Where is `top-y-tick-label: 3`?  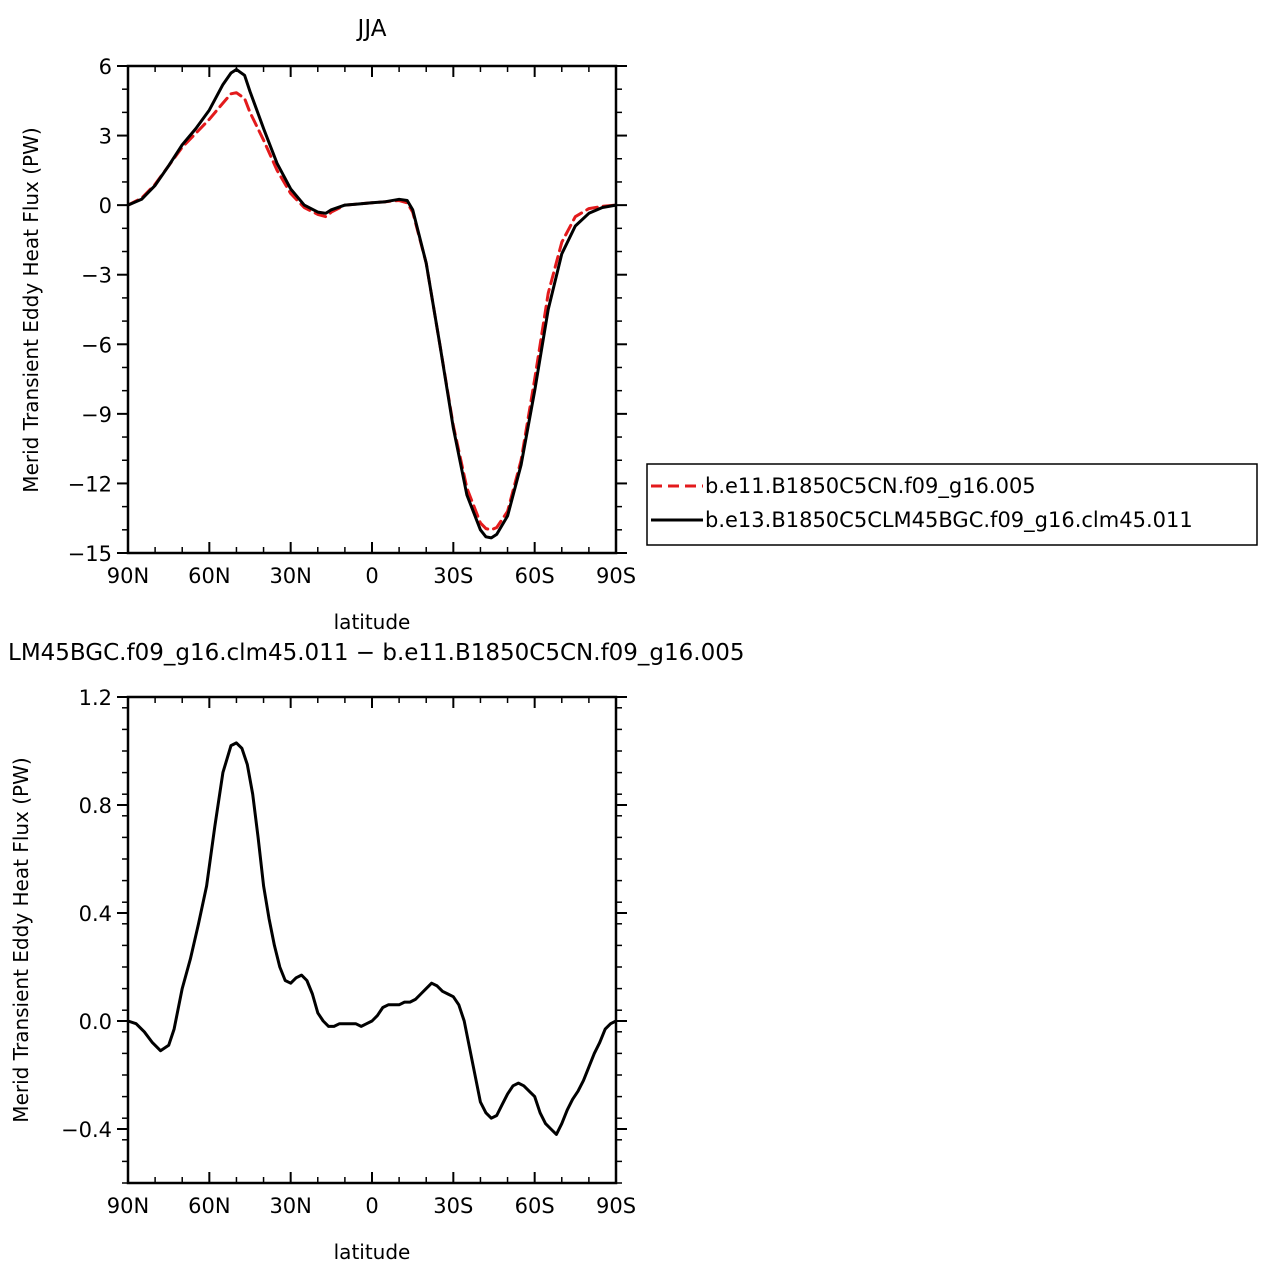
top-y-tick-label: 3 is located at coordinates (105, 137).